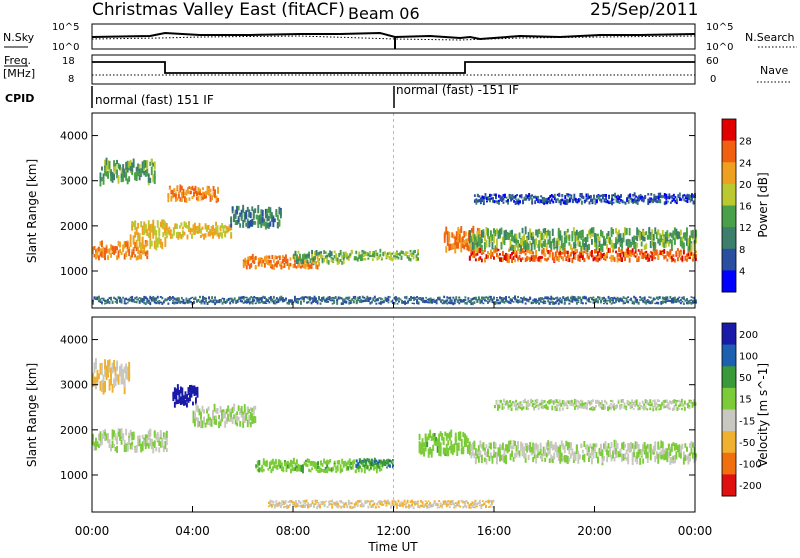  I want to click on freq-left-tick-bottom: 8, so click(71, 79).